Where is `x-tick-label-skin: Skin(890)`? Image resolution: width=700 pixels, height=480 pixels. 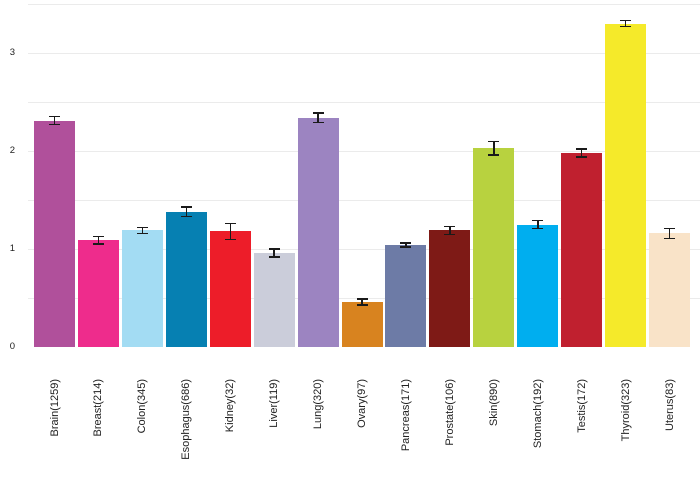 x-tick-label-skin: Skin(890) is located at coordinates (493, 403).